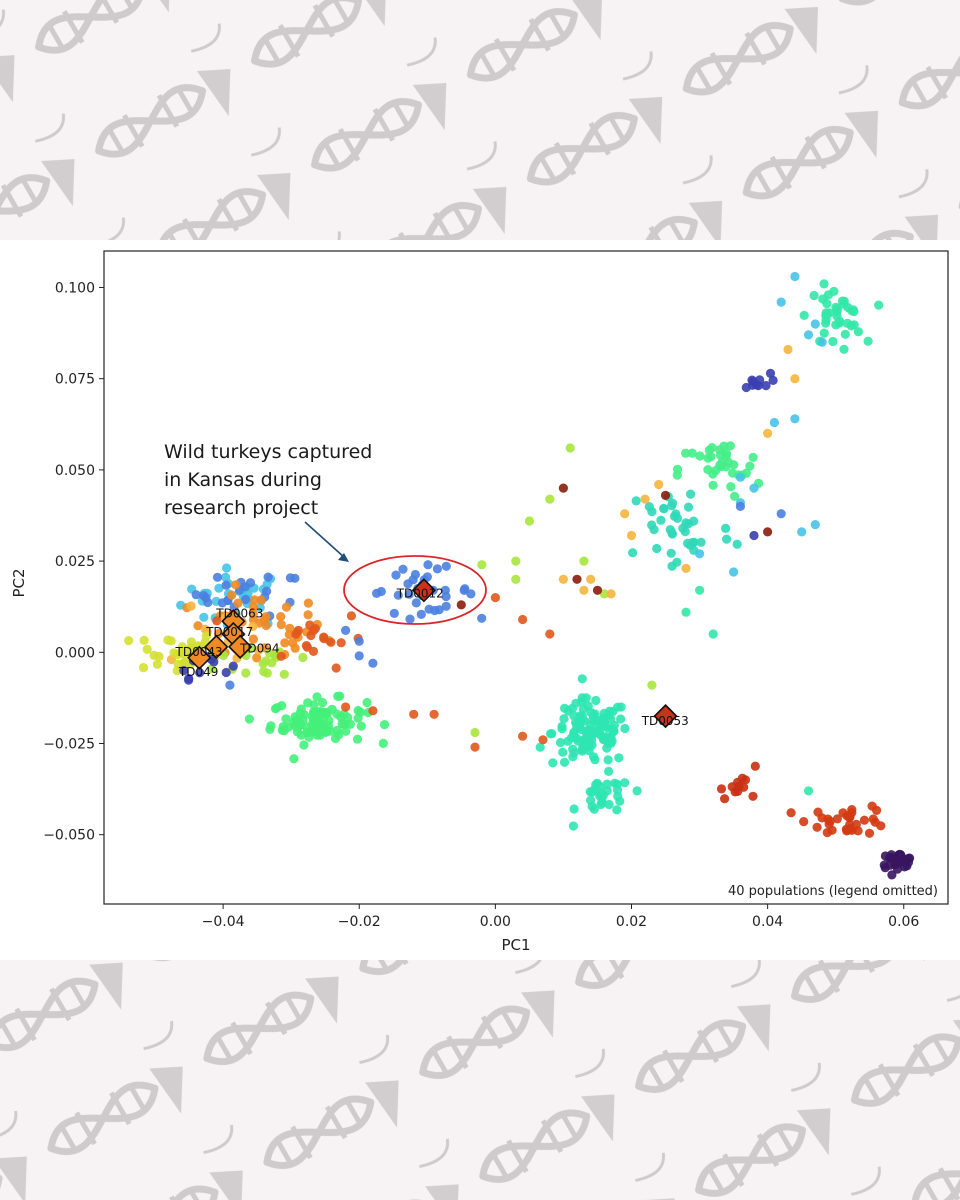  What do you see at coordinates (223, 922) in the screenshot?
I see `x-tick-label: −0.04` at bounding box center [223, 922].